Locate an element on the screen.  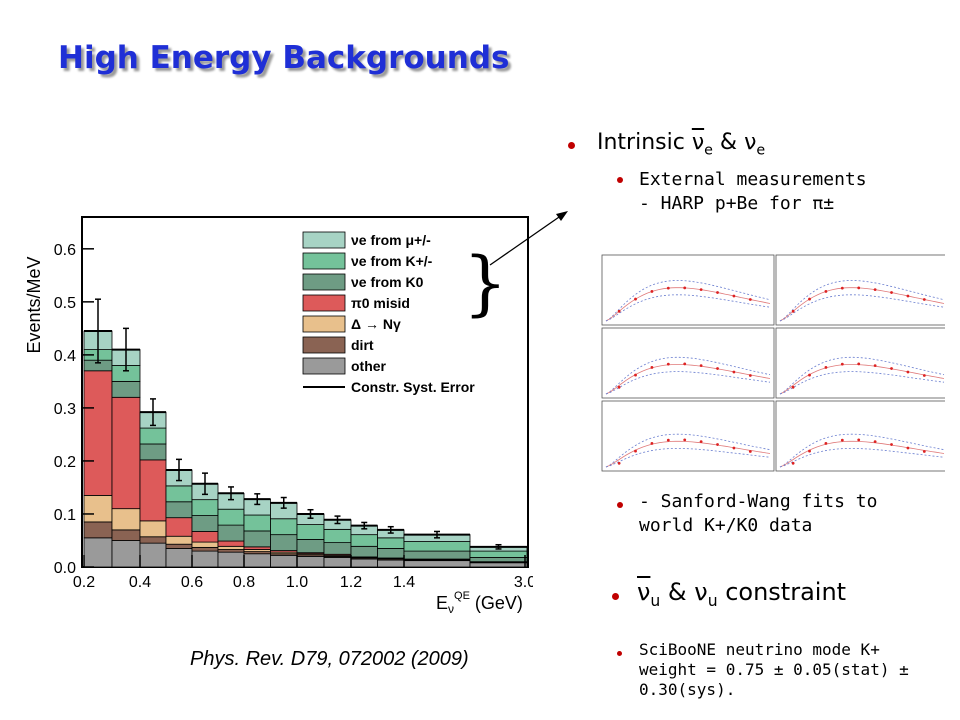
x-tick-label: 1.2 is located at coordinates (351, 582).